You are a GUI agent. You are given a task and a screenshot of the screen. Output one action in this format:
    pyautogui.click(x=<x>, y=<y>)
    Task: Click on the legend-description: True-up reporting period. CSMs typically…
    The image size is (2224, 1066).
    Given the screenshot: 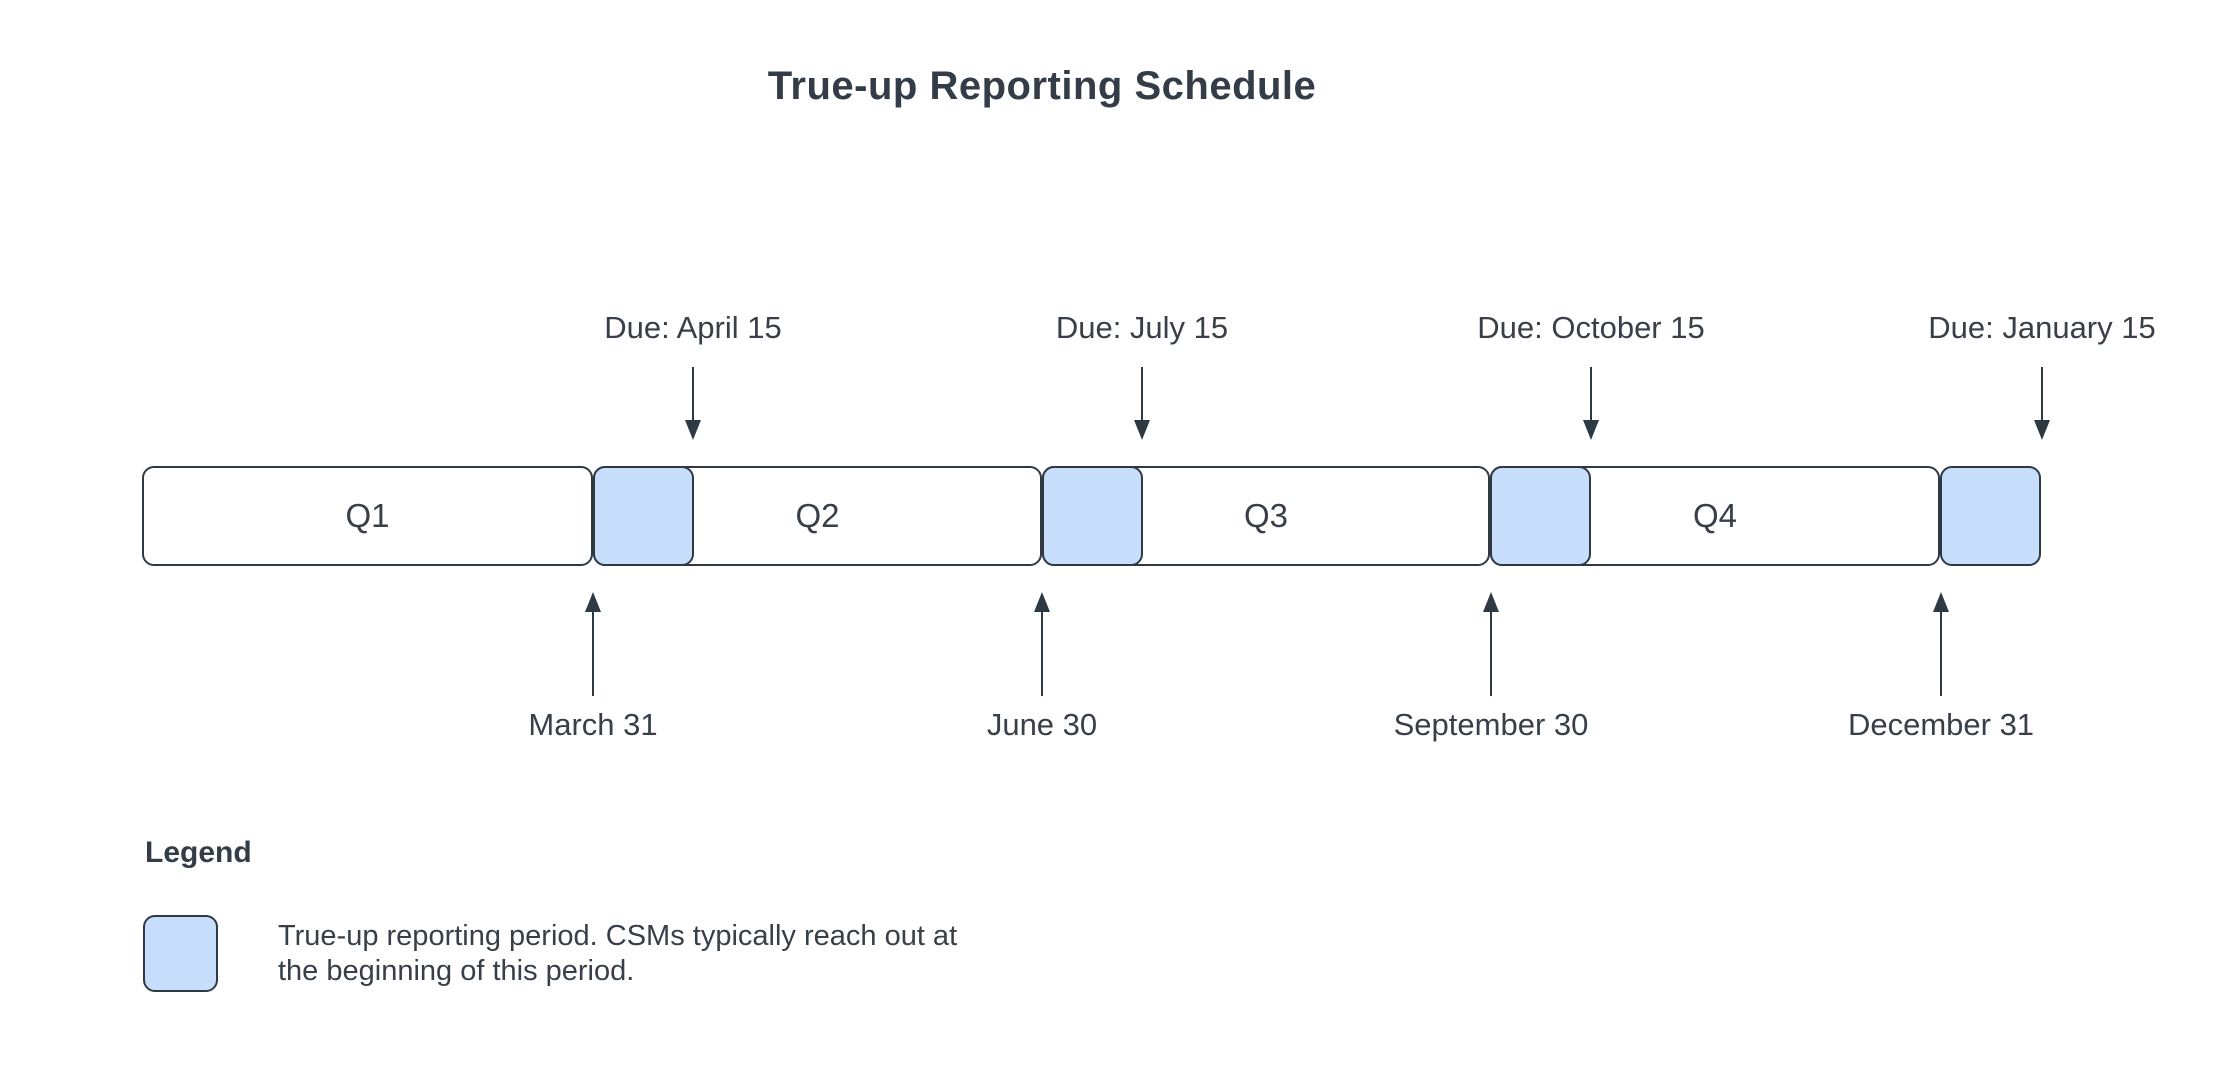 What is the action you would take?
    pyautogui.click(x=617, y=954)
    